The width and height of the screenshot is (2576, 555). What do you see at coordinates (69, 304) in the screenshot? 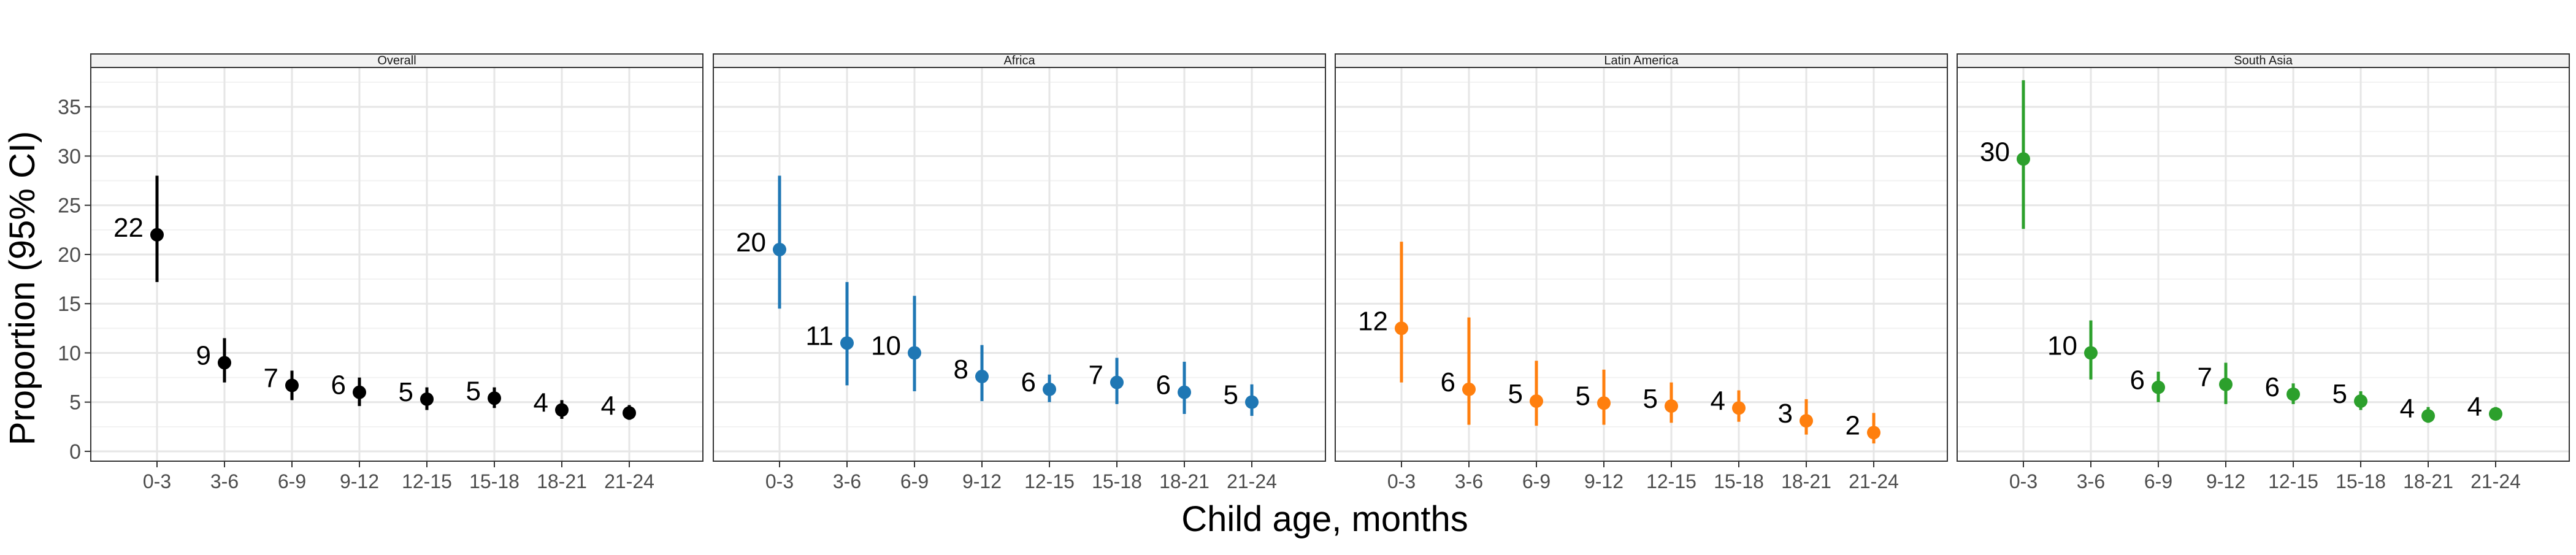
I see `y-tick-label: 15` at bounding box center [69, 304].